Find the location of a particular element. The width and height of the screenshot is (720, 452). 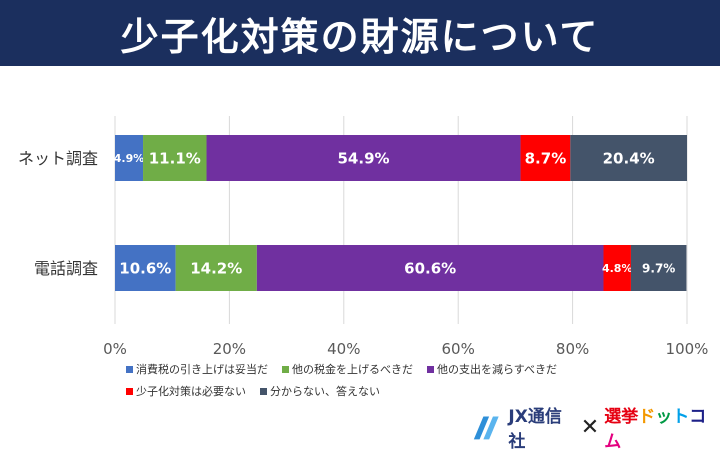

legend-item: 他の支出を減らすべきだ is located at coordinates (492, 369).